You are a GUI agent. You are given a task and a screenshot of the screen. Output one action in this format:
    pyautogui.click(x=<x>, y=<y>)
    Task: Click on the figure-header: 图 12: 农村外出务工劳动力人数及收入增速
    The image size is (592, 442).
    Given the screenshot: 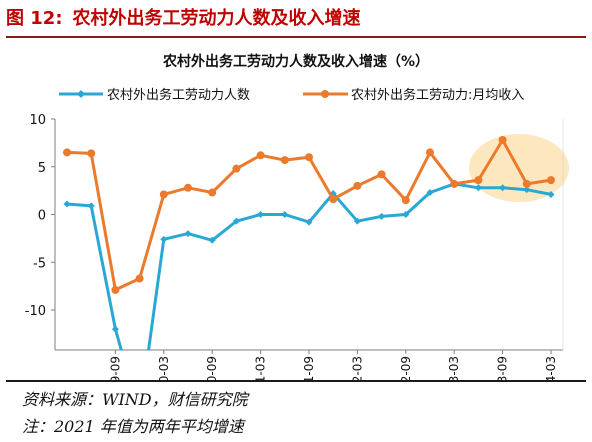 What is the action you would take?
    pyautogui.click(x=296, y=19)
    